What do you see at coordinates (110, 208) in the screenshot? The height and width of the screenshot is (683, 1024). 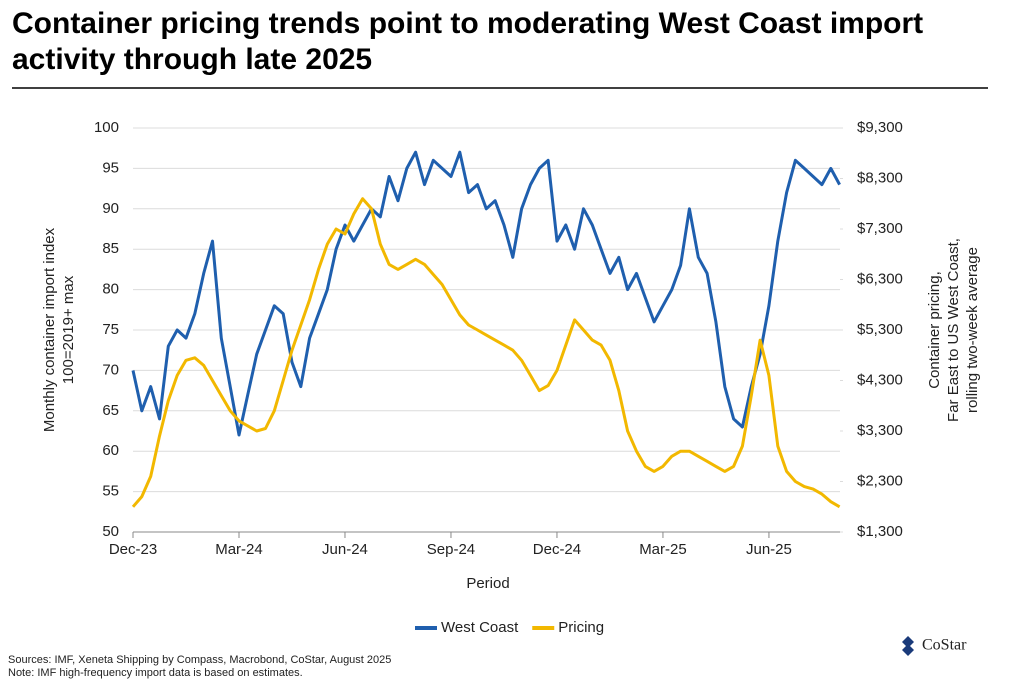 I see `y-tick-label: 90` at bounding box center [110, 208].